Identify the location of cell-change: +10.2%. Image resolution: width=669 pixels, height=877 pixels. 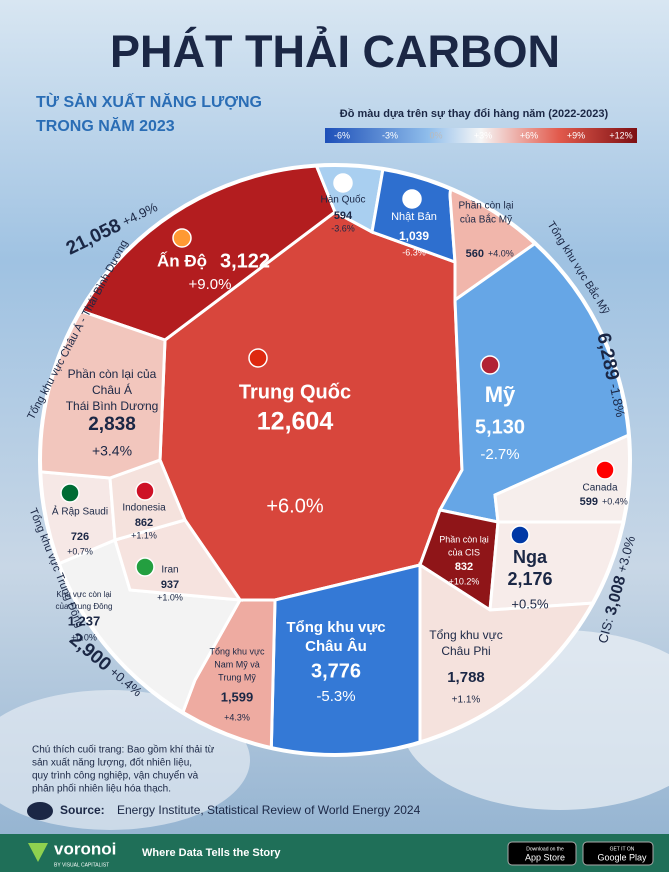
(464, 581).